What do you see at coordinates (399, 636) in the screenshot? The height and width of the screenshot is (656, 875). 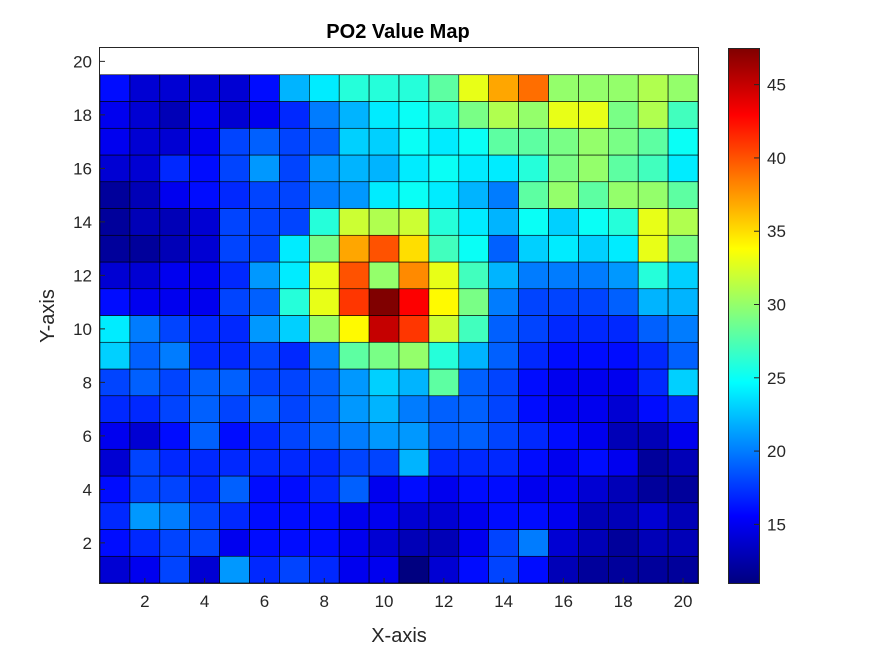 I see `x-axis-label: X-axis` at bounding box center [399, 636].